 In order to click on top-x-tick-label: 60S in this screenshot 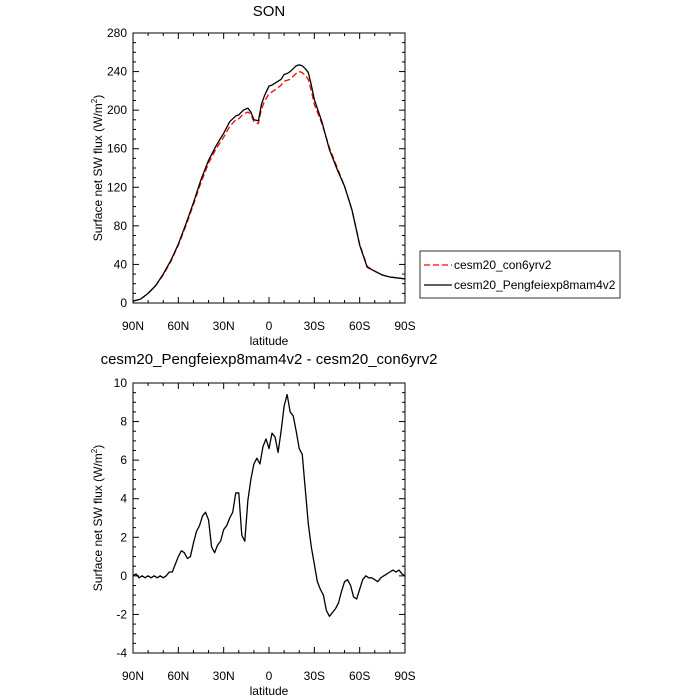, I will do `click(359, 326)`.